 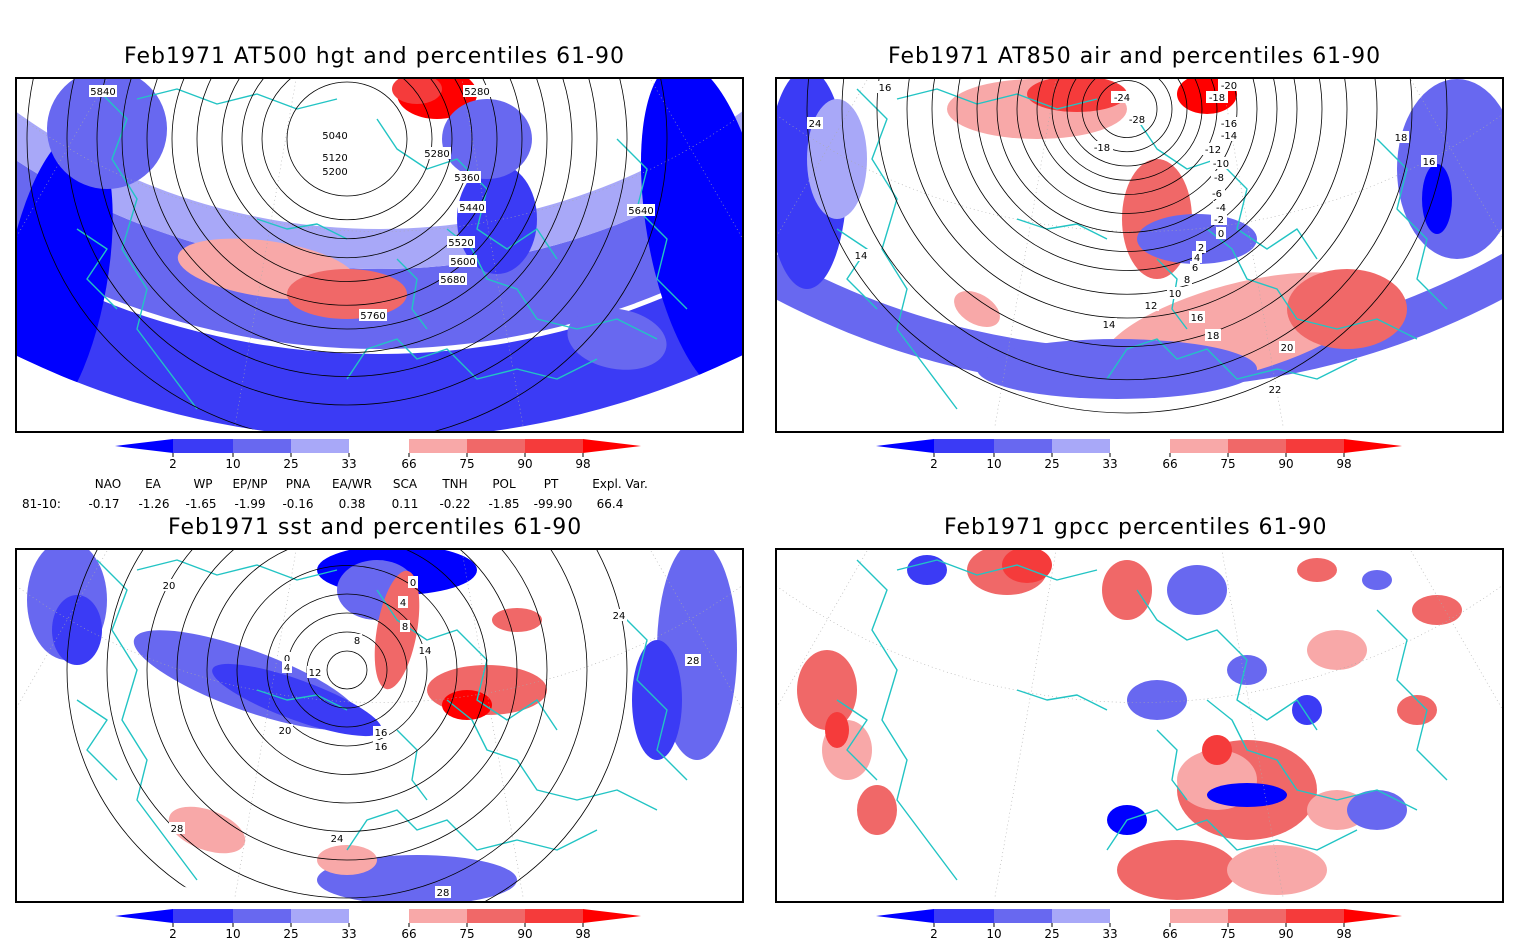 What do you see at coordinates (934, 464) in the screenshot?
I see `colorbar-label: 2` at bounding box center [934, 464].